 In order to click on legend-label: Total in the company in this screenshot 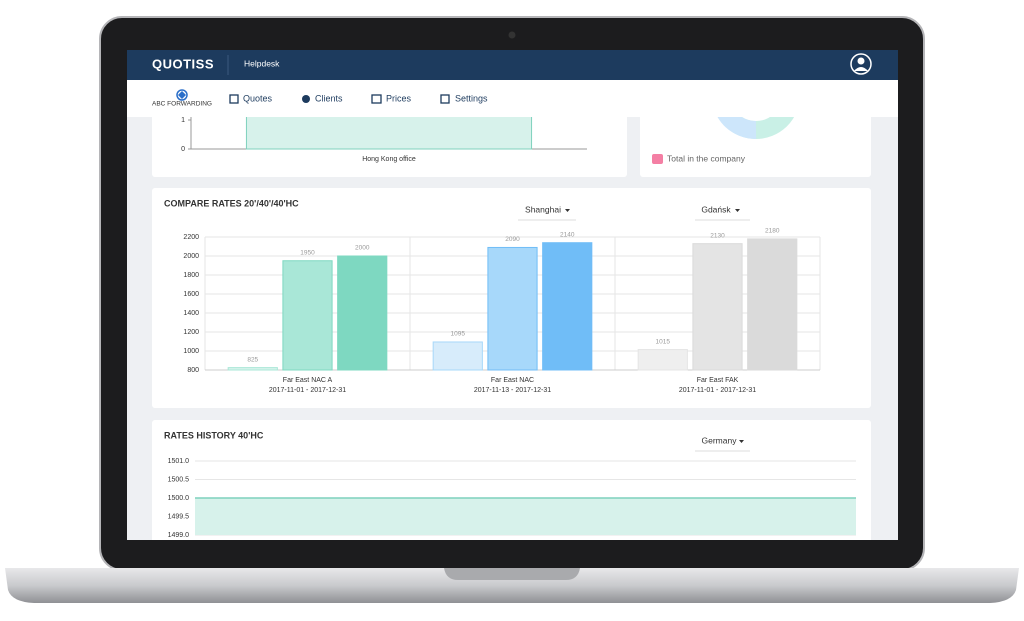, I will do `click(706, 158)`.